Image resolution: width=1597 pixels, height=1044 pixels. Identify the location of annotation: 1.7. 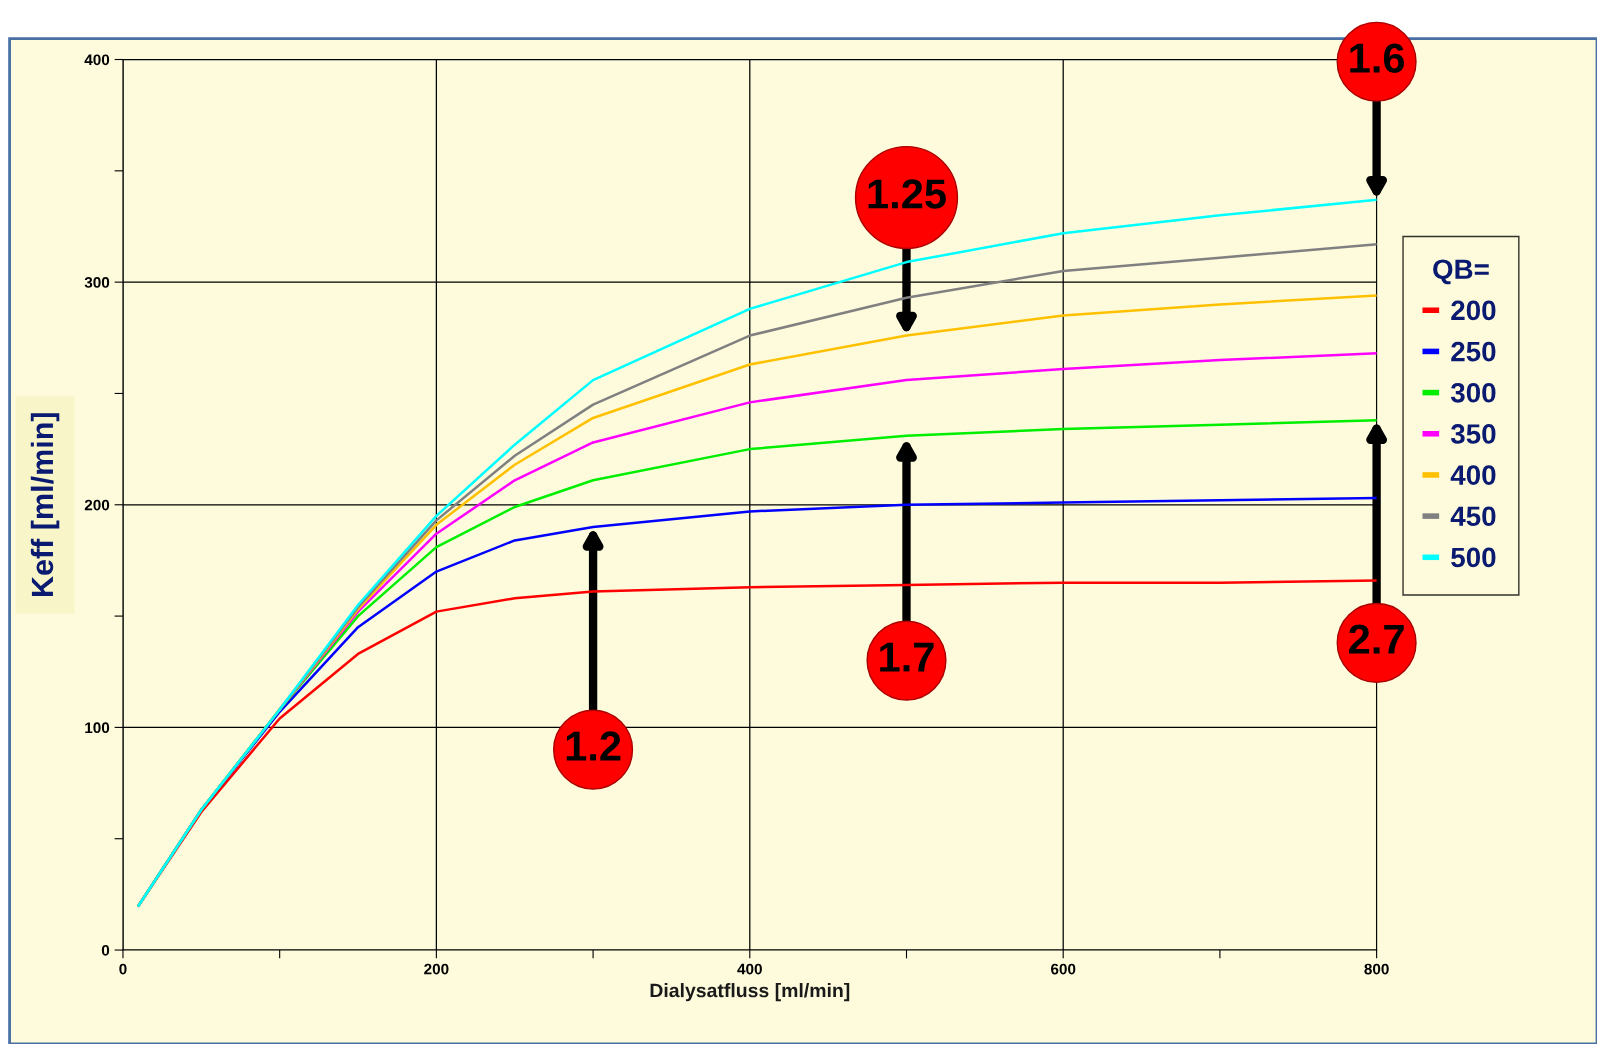
(907, 657).